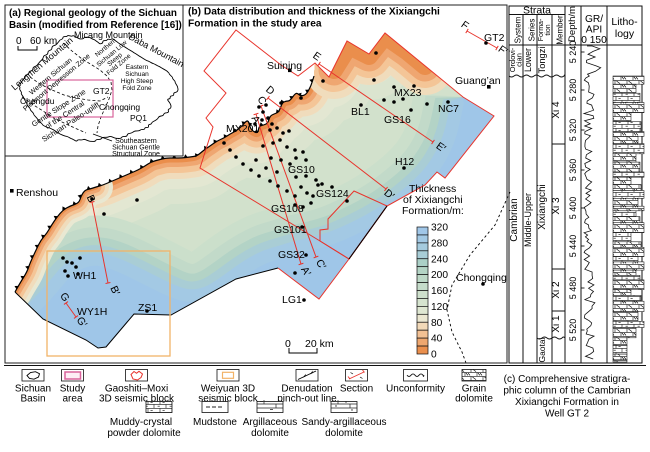  Describe the element at coordinates (432, 189) in the screenshot. I see `svg-text: Thickness` at that location.